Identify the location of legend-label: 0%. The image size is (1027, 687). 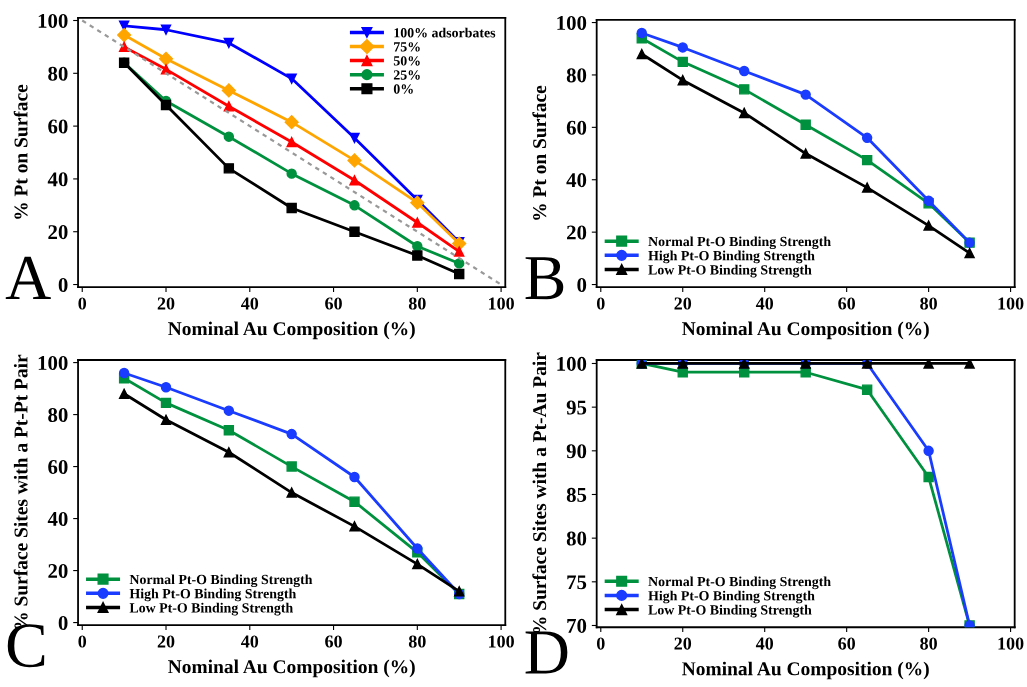
(403, 89).